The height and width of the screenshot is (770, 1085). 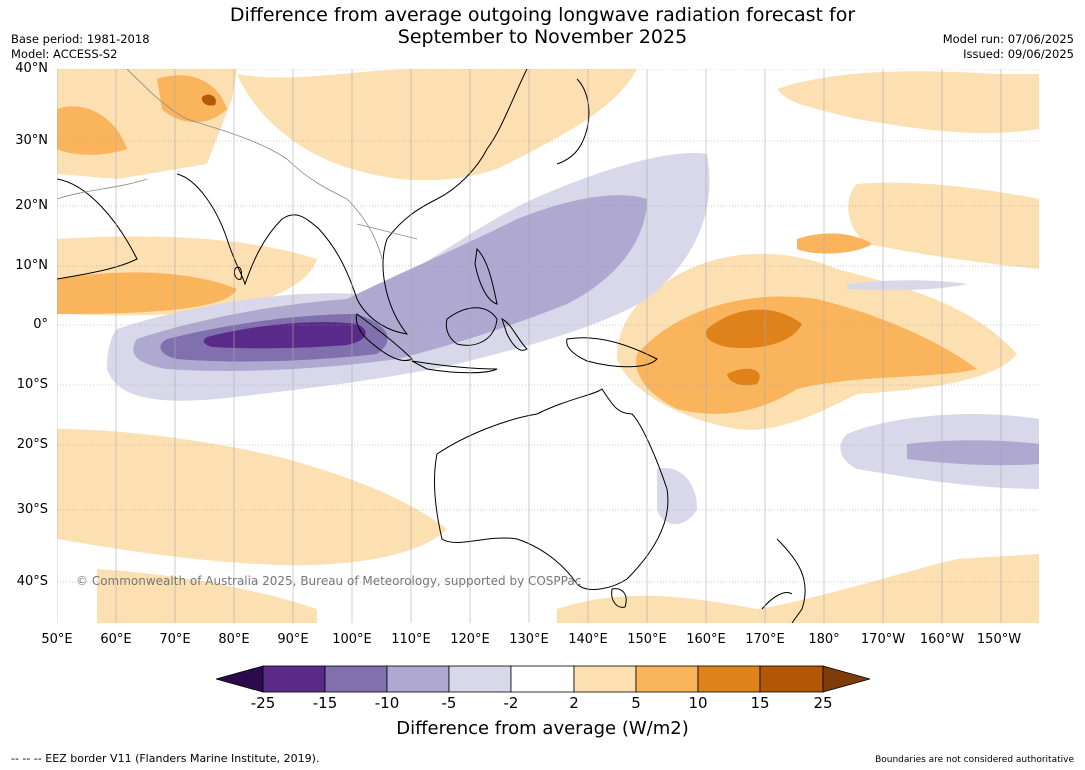 I want to click on lon-label: 90°E, so click(x=293, y=639).